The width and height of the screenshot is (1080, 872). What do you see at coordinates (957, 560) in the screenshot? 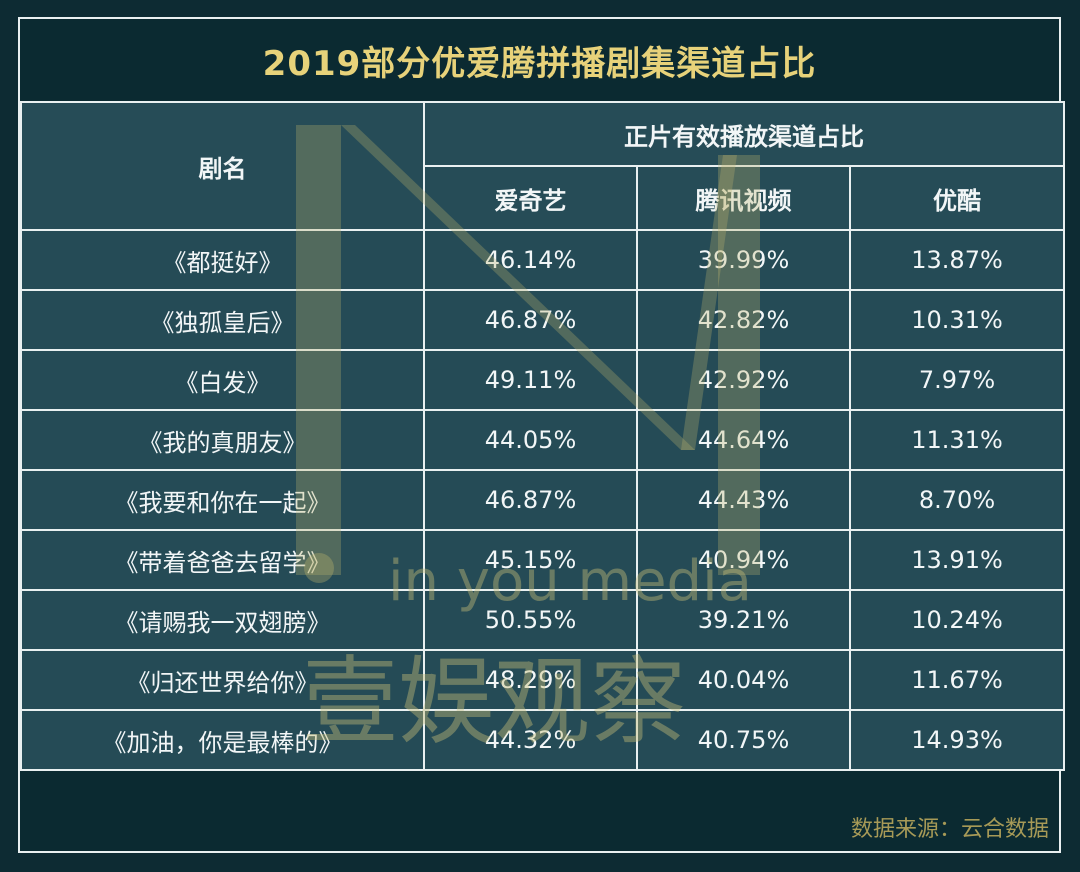
I see `youku-share-cell: 13.91%` at bounding box center [957, 560].